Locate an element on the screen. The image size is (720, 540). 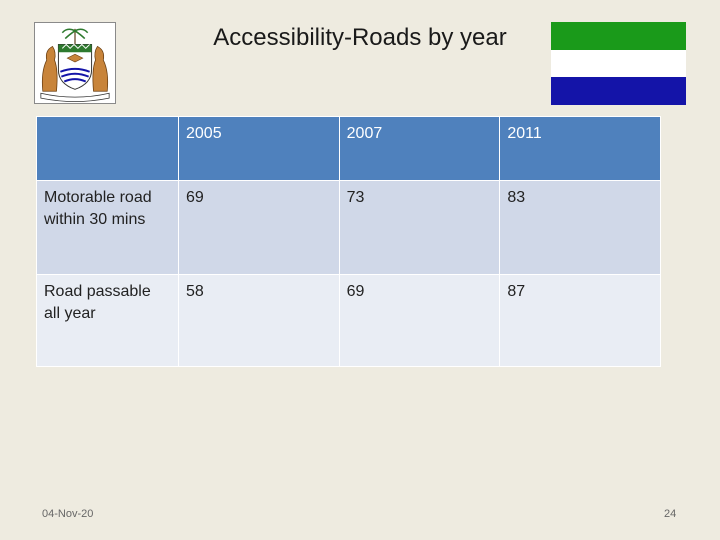
table-cell: 58 is located at coordinates (259, 320).